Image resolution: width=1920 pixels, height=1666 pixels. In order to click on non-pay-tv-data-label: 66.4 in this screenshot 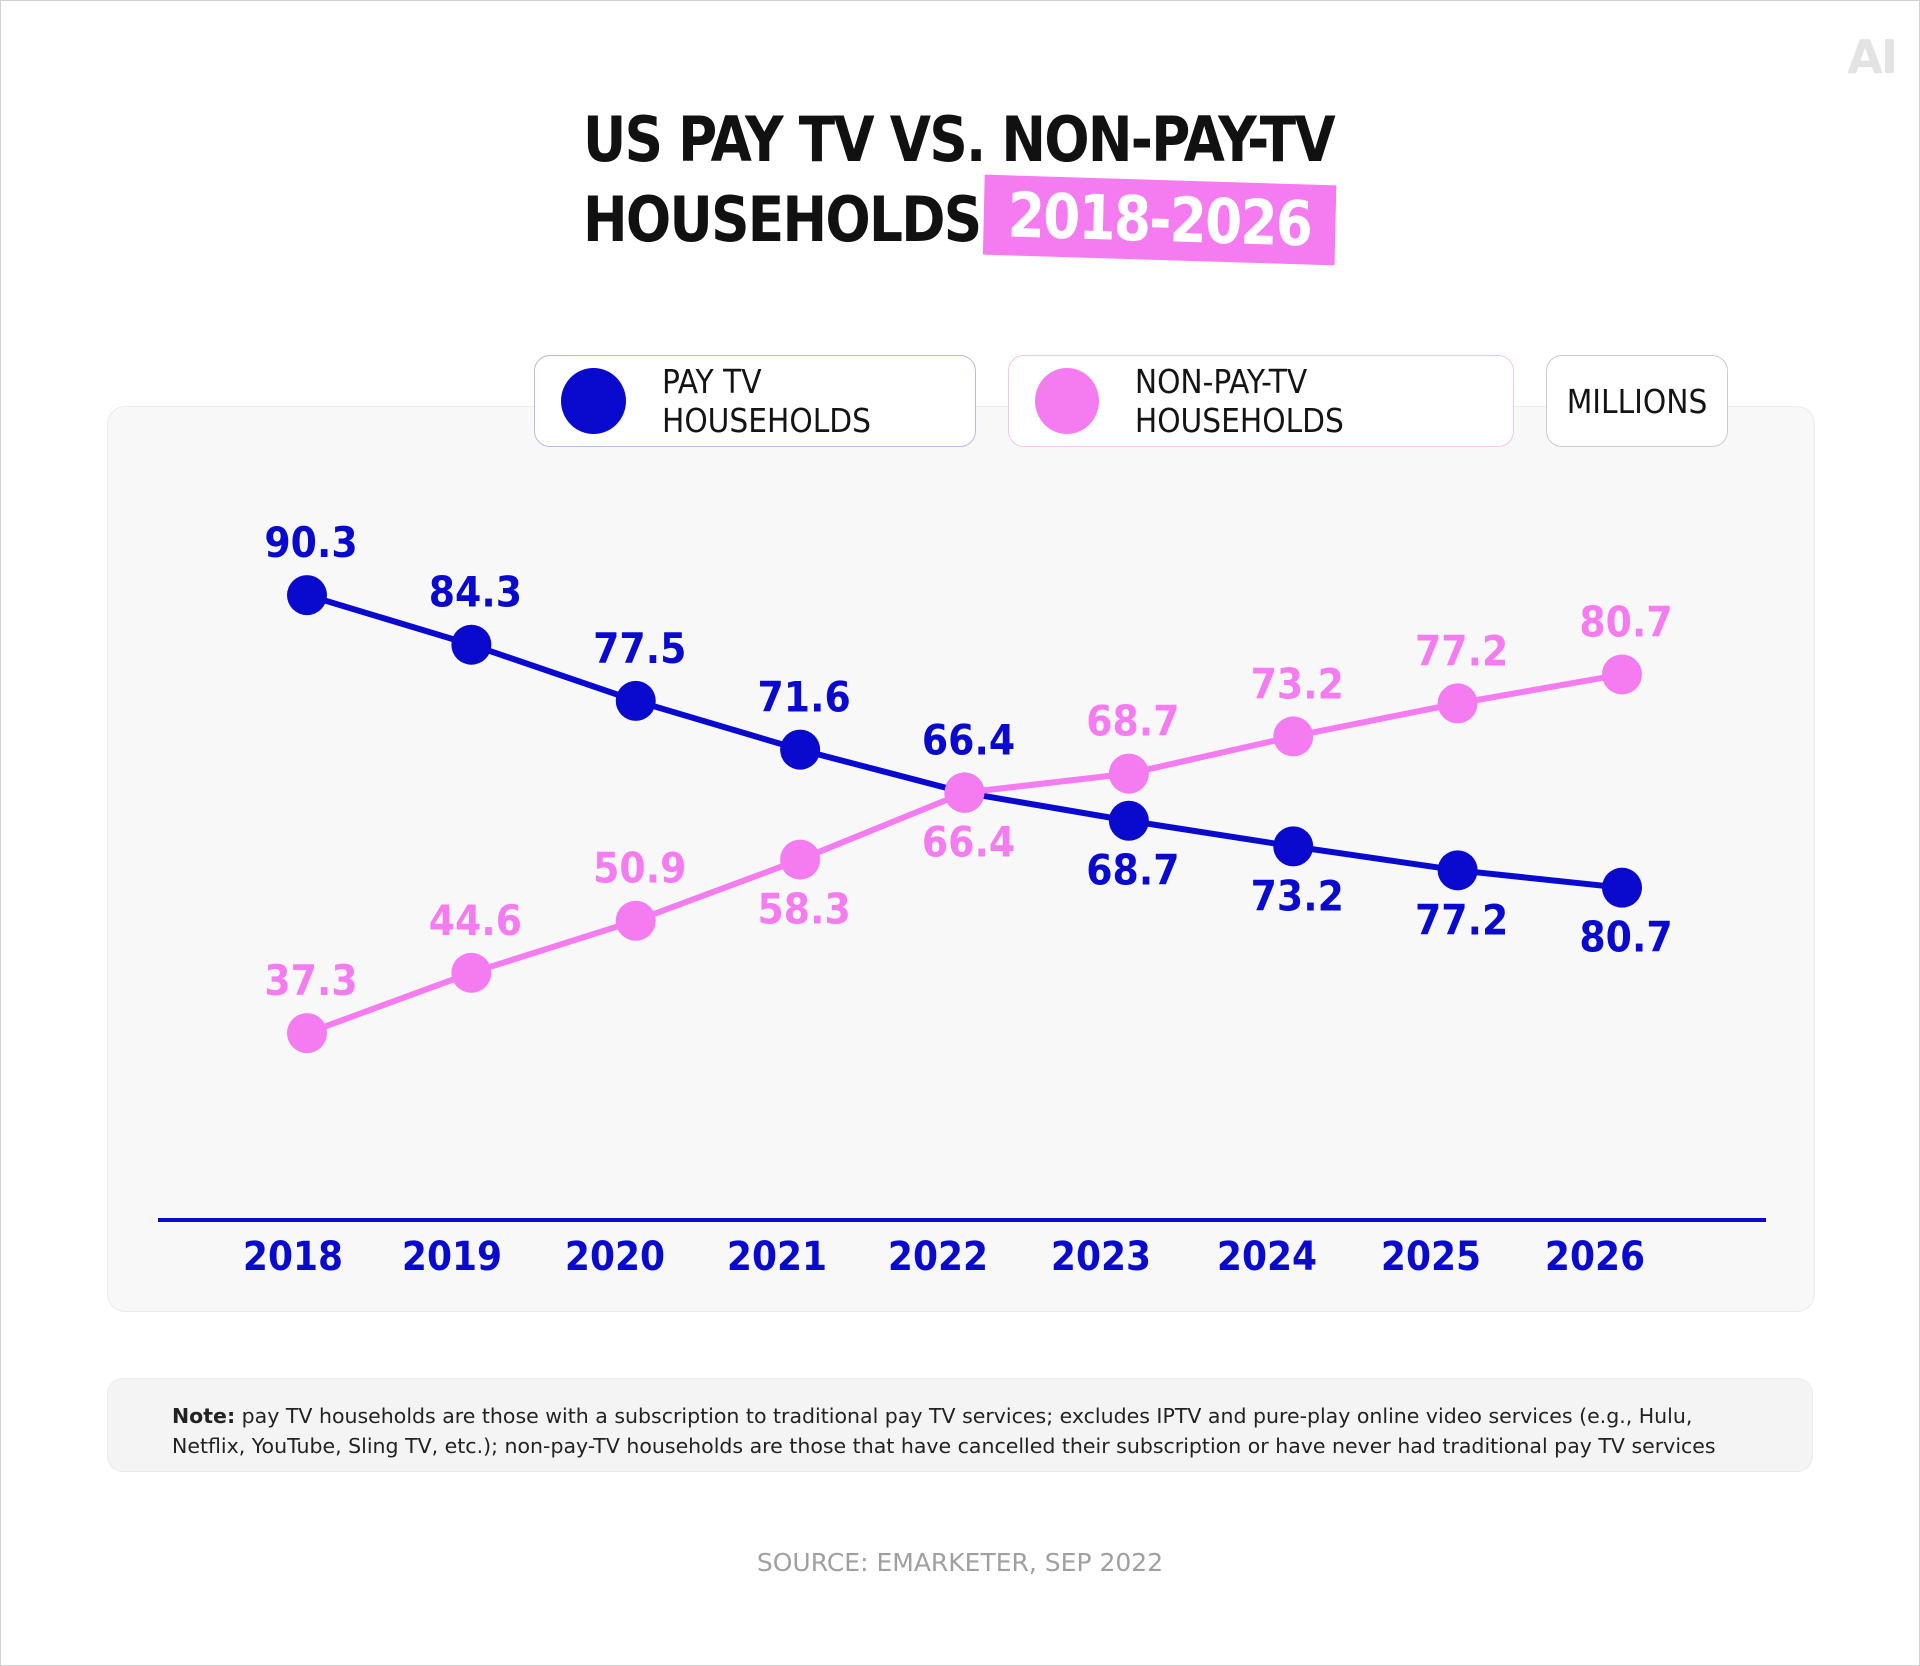, I will do `click(968, 842)`.